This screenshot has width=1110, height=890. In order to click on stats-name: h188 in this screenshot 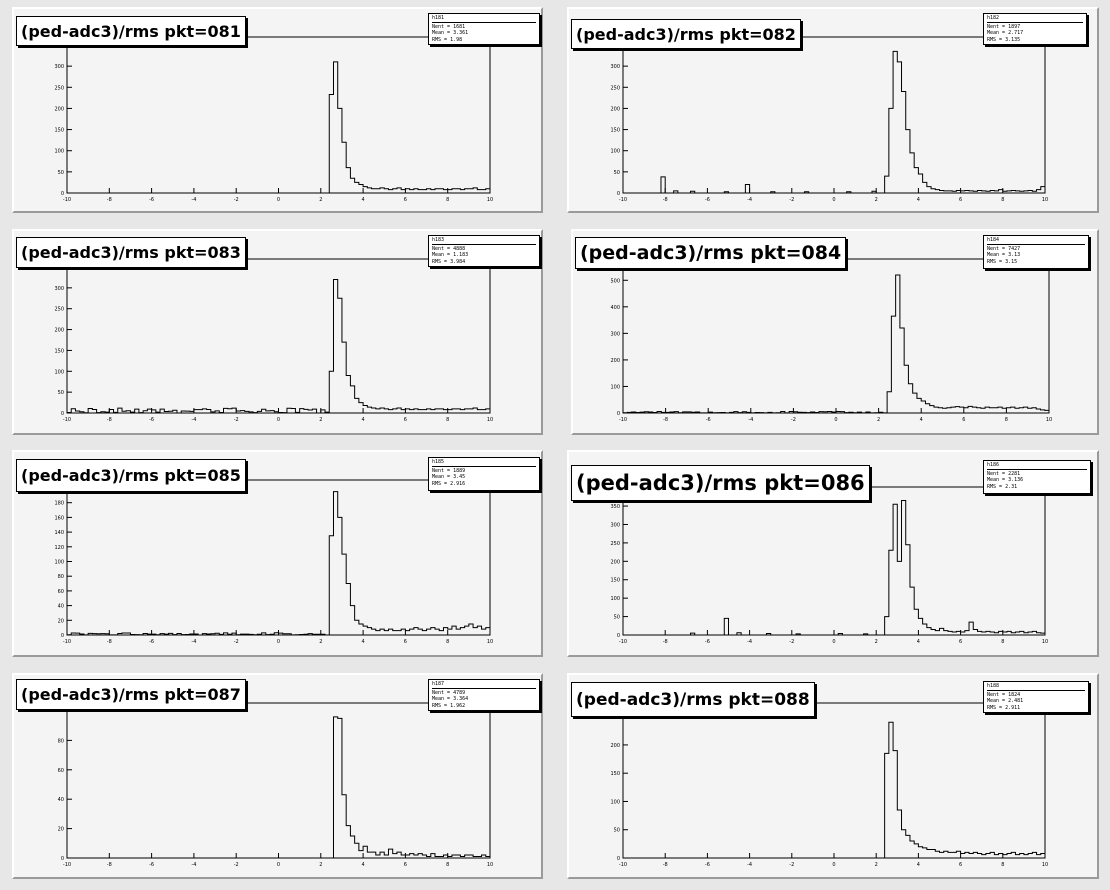, I will do `click(1036, 687)`.